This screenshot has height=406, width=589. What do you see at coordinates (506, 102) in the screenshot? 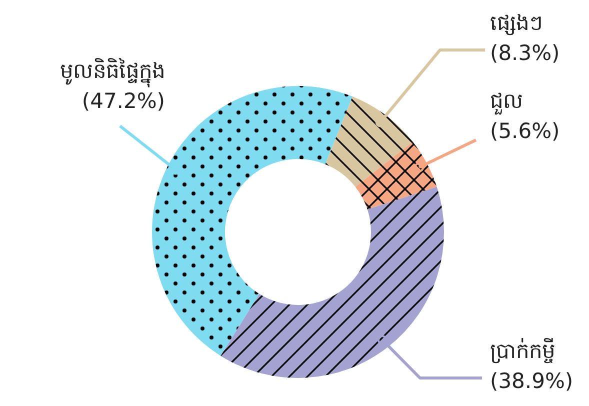
I see `slice-label: ជួល` at bounding box center [506, 102].